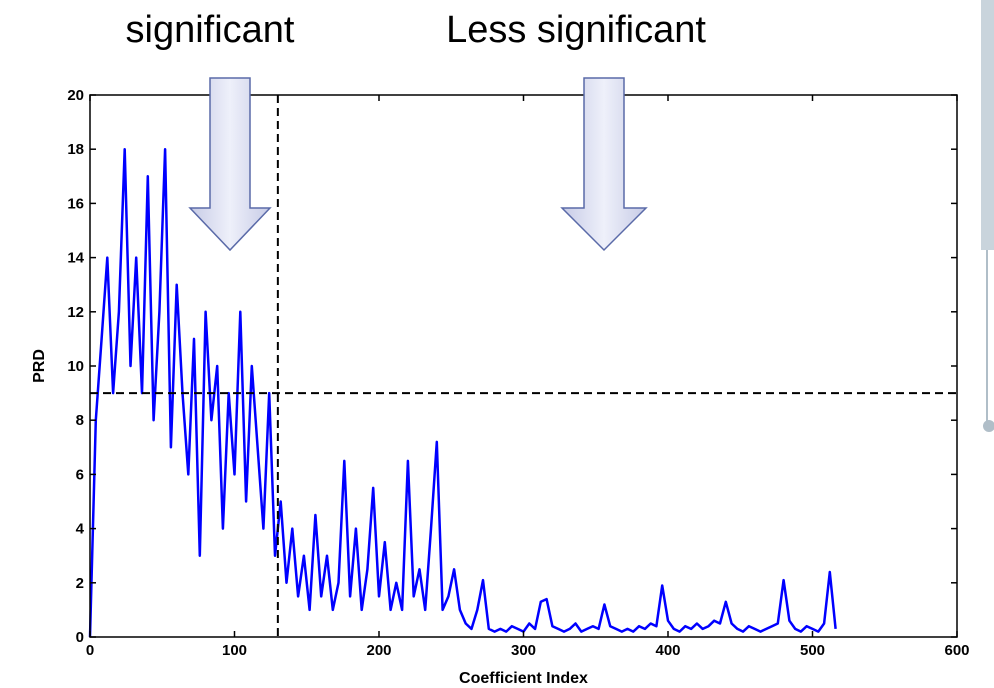 The width and height of the screenshot is (994, 688). What do you see at coordinates (667, 650) in the screenshot?
I see `x-tick-label: 400` at bounding box center [667, 650].